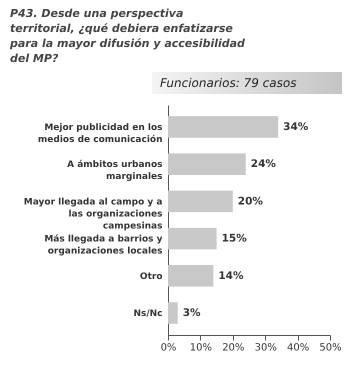 The height and width of the screenshot is (385, 350). I want to click on y-tick-label: Mayor llegada al campo y a las organizaciones campesinas, so click(93, 214).